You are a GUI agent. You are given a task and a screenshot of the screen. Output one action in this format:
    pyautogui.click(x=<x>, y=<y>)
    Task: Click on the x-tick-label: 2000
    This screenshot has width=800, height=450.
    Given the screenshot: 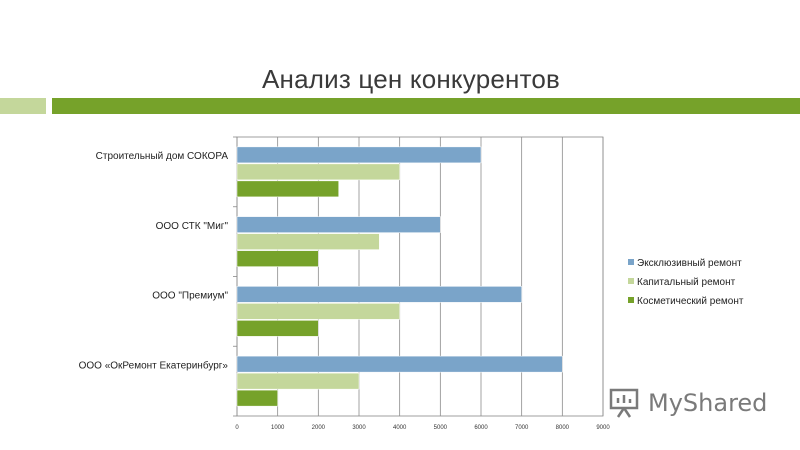 What is the action you would take?
    pyautogui.click(x=319, y=428)
    